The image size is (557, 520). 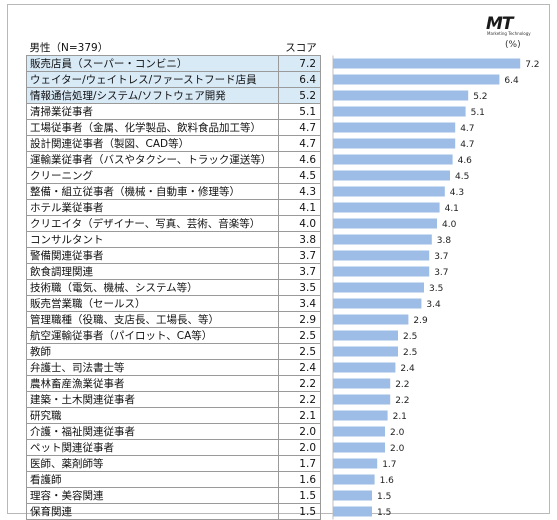 I want to click on table-row: 介護・福祉関連従事者 2.0, so click(x=173, y=431).